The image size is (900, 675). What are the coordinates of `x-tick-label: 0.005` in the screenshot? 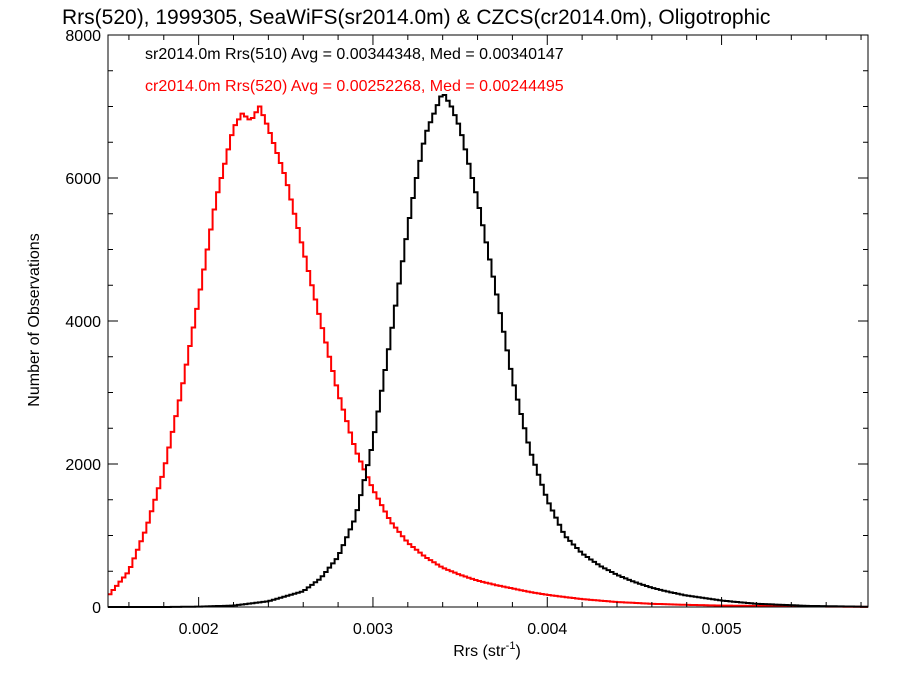 It's located at (722, 629).